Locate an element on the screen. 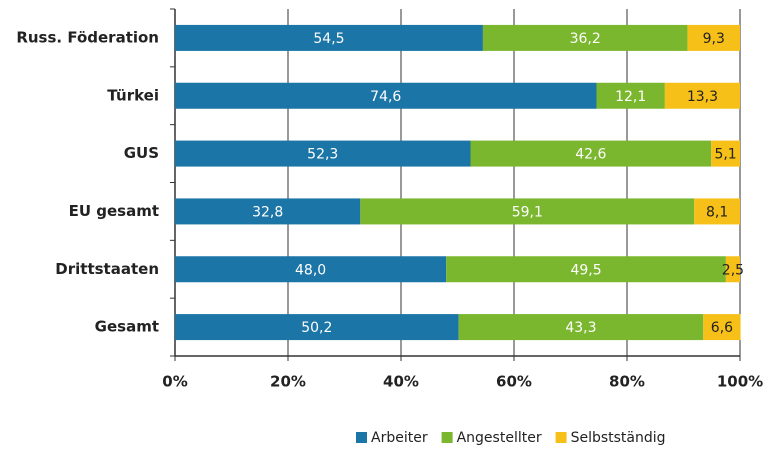  x-tick-label: 40% is located at coordinates (401, 382).